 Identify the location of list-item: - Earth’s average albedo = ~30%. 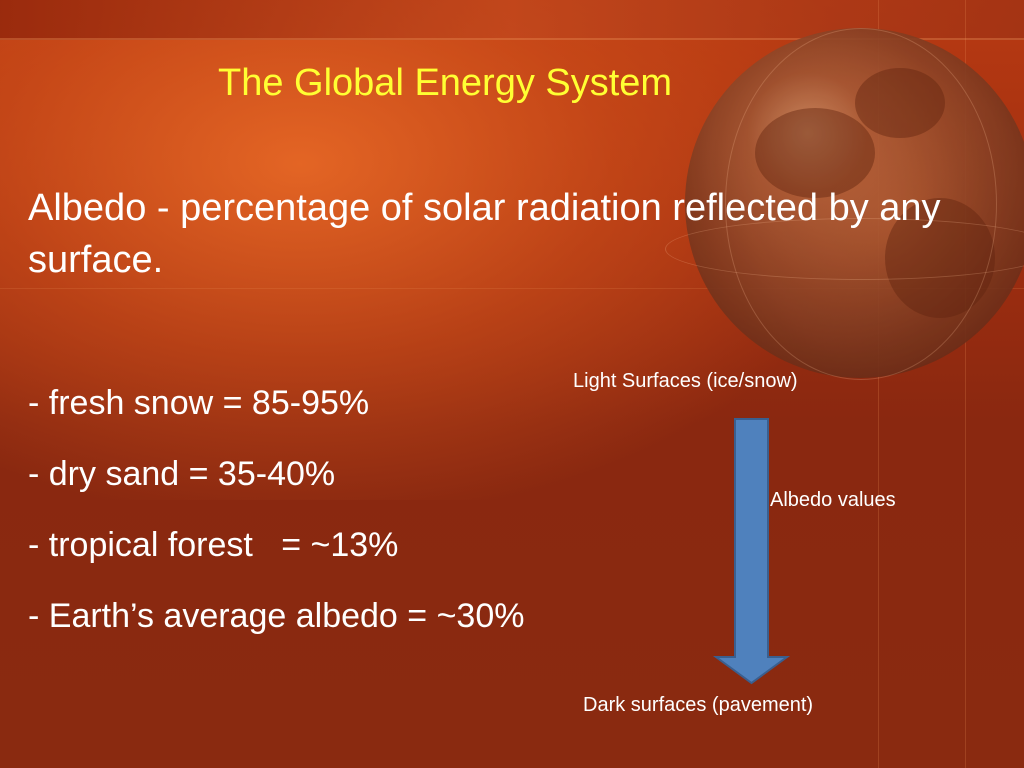
(276, 616).